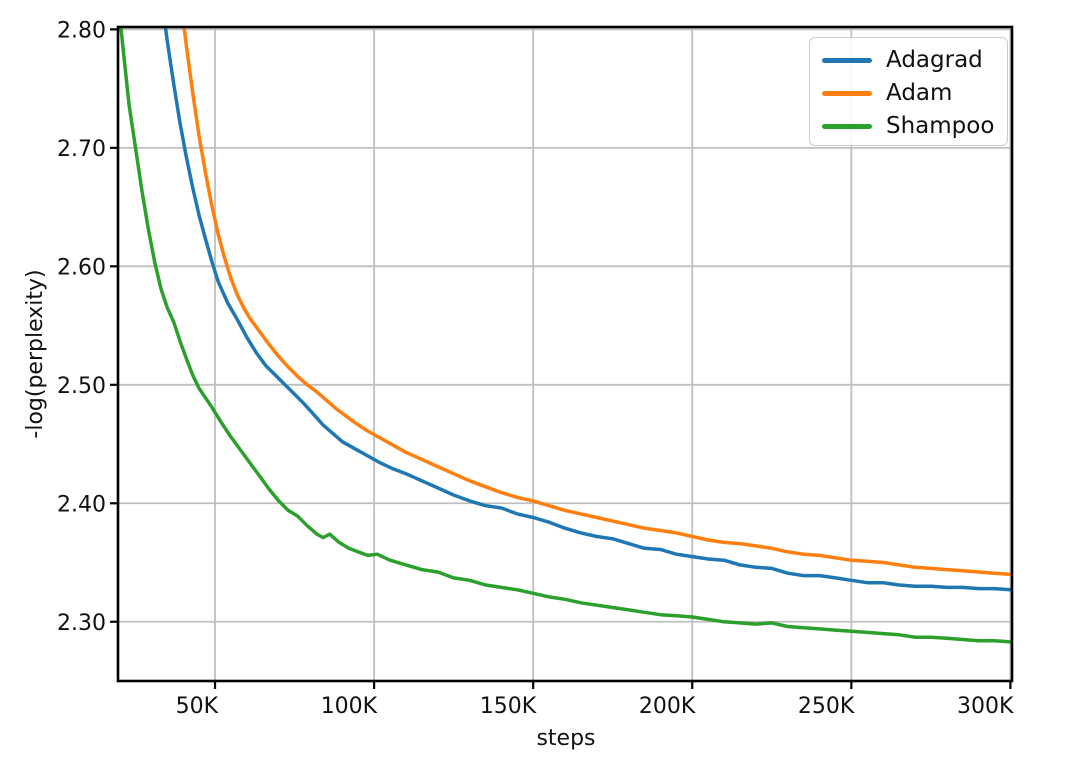 The width and height of the screenshot is (1080, 768). I want to click on legend-label: Shampoo, so click(940, 126).